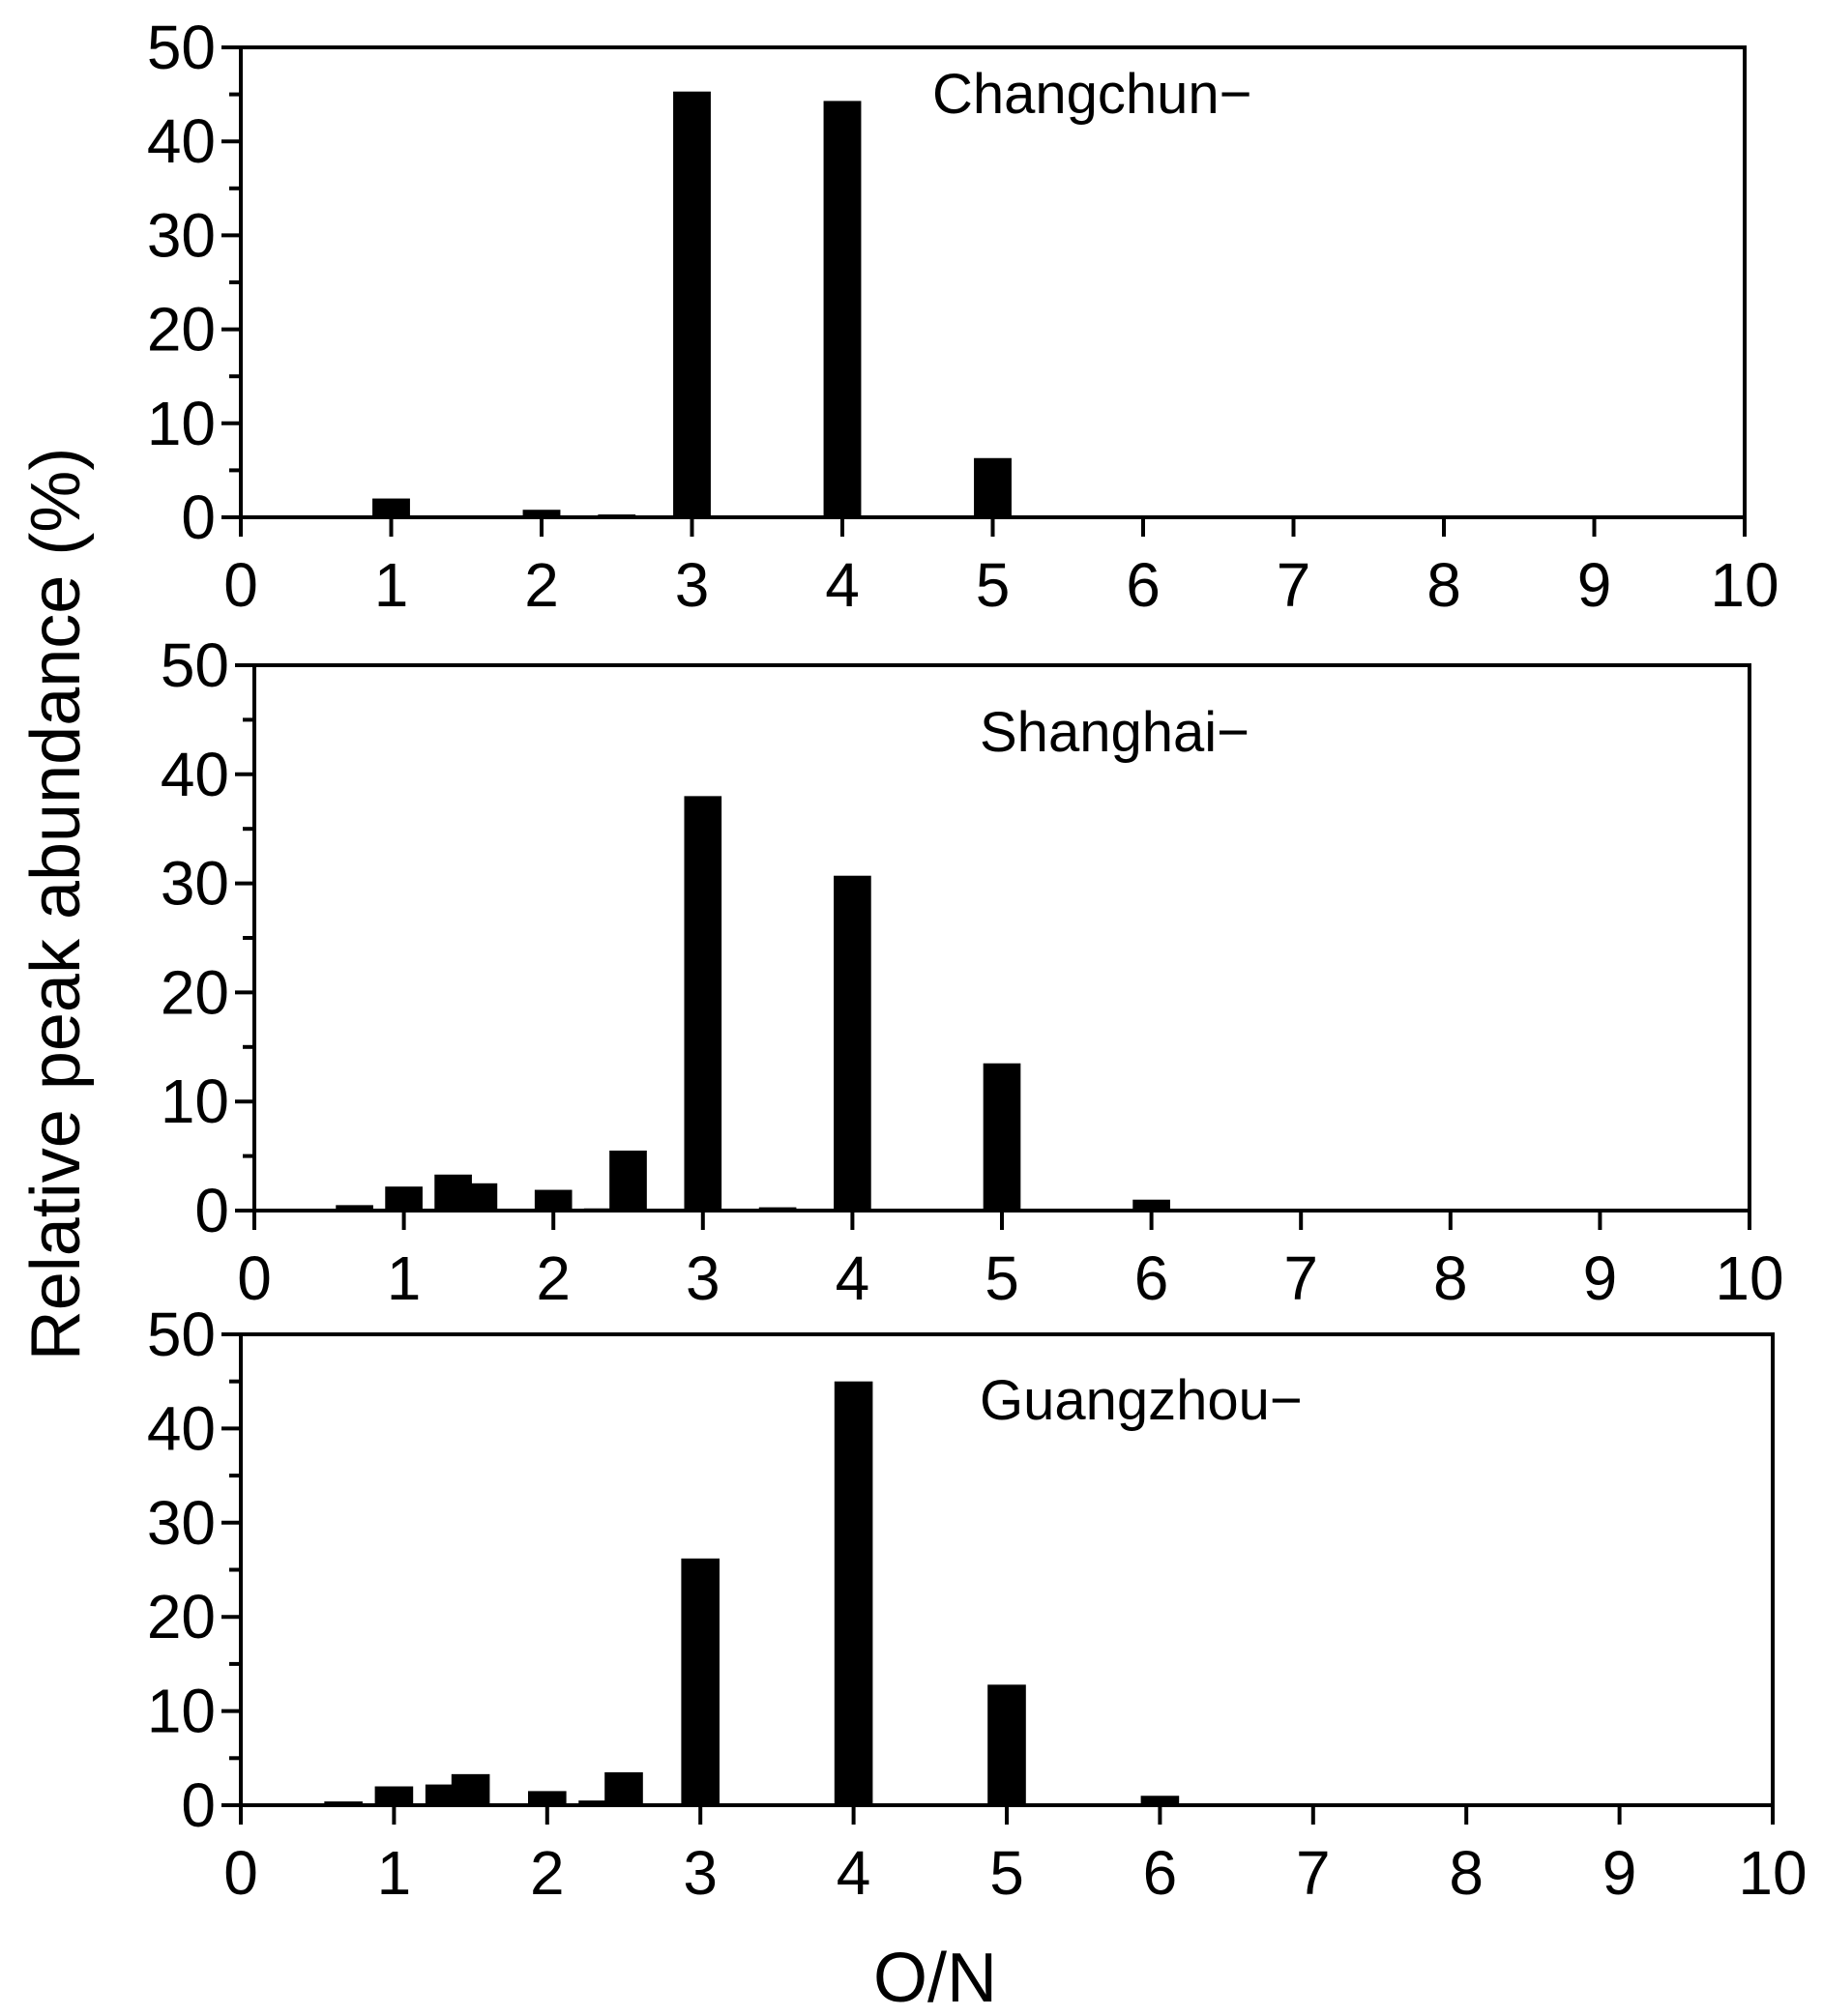 The height and width of the screenshot is (2016, 1823). Describe the element at coordinates (1141, 1400) in the screenshot. I see `panel-annotation-3: Guangzhou−` at that location.